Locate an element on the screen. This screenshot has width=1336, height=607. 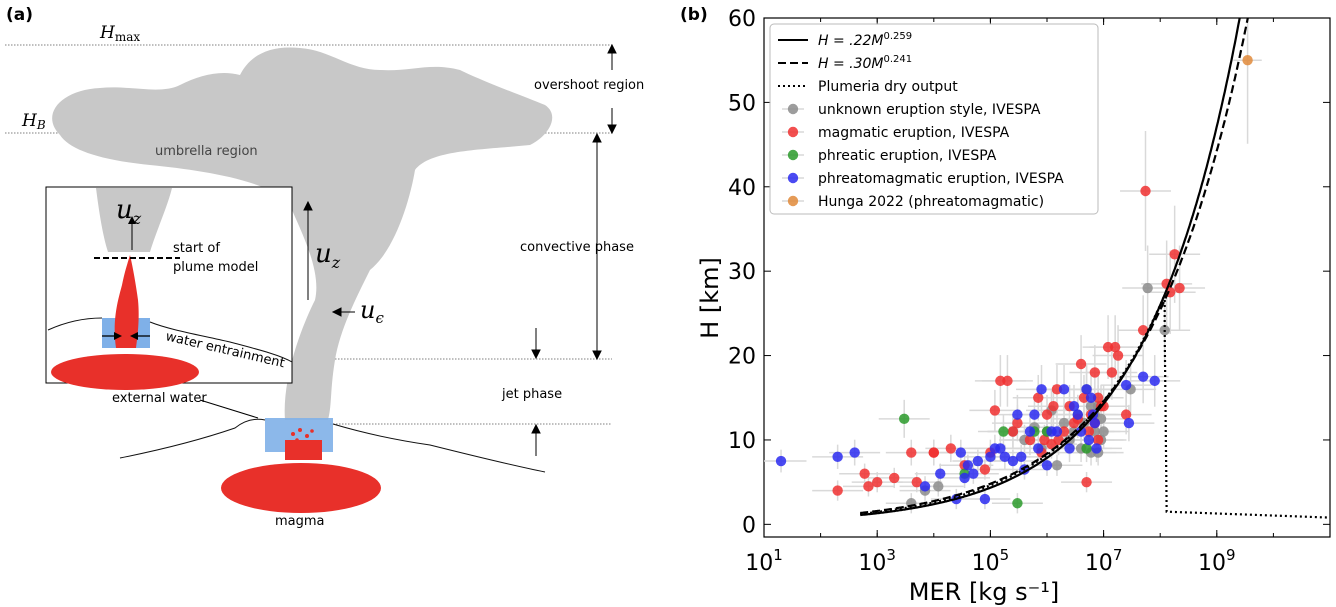
curve-line is located at coordinates (1095, 406).